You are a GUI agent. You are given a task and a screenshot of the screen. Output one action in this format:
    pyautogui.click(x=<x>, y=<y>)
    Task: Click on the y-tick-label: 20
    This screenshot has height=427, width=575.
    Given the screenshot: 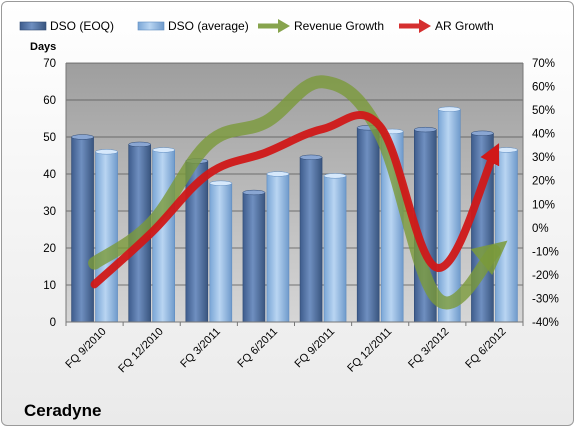 What is the action you would take?
    pyautogui.click(x=49, y=249)
    